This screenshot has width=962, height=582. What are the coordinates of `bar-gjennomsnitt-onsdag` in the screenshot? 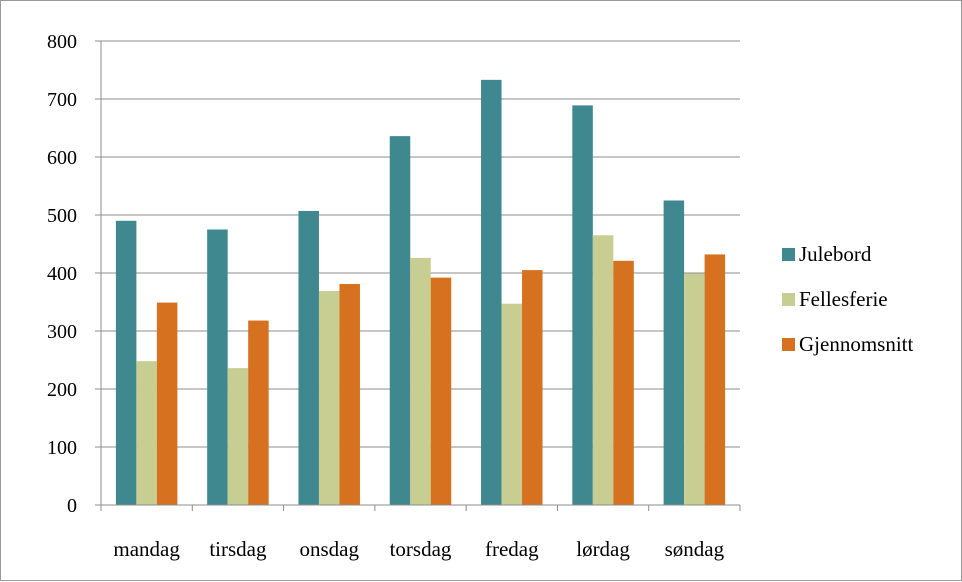 It's located at (349, 394).